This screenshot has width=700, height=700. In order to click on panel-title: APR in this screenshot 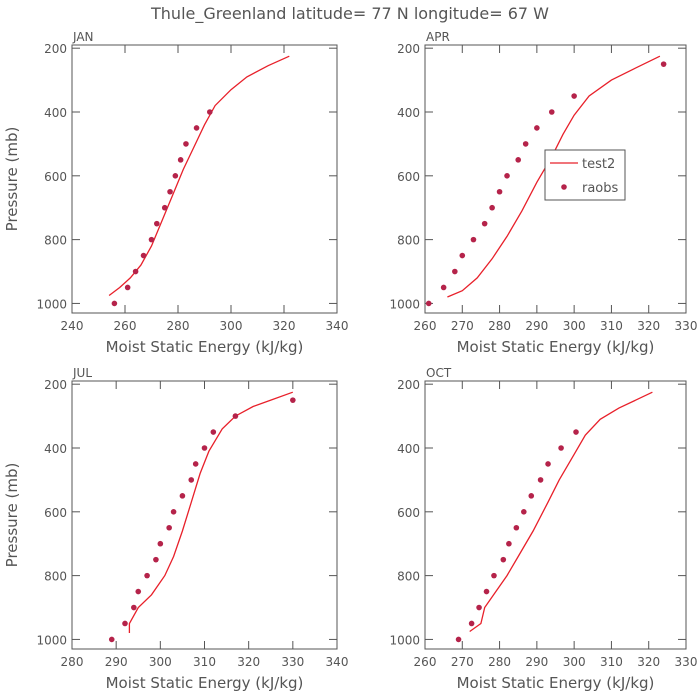, I will do `click(438, 37)`.